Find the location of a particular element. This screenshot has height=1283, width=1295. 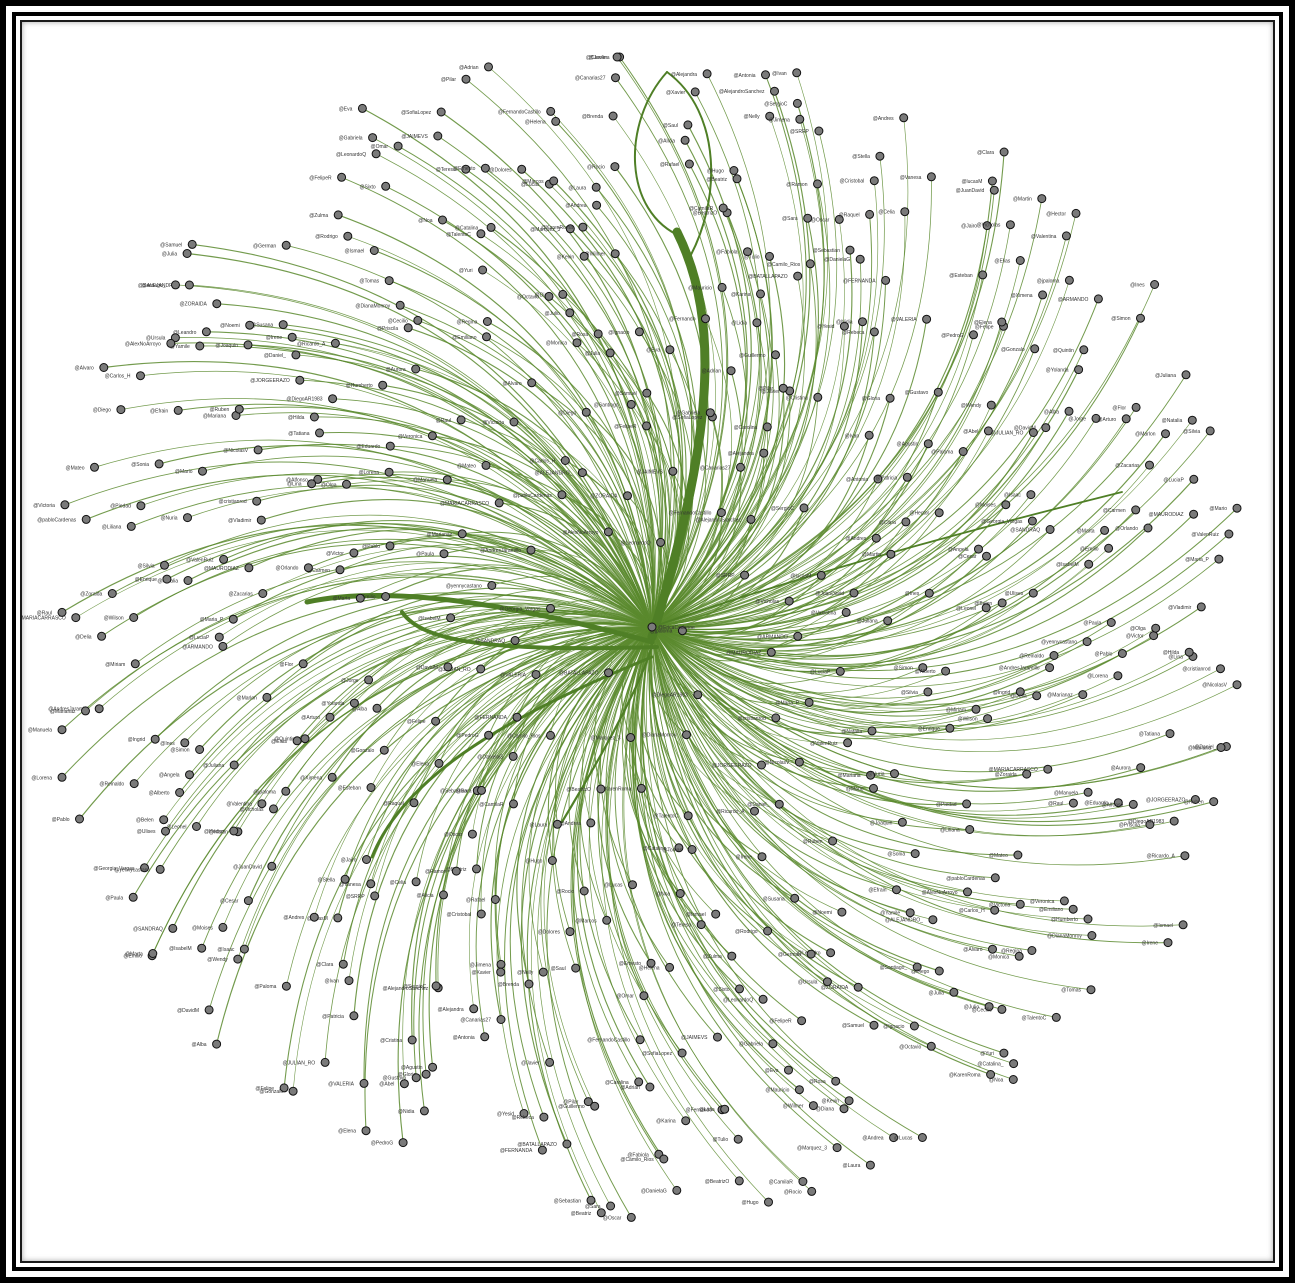

node-label: @Antonia is located at coordinates (857, 480).